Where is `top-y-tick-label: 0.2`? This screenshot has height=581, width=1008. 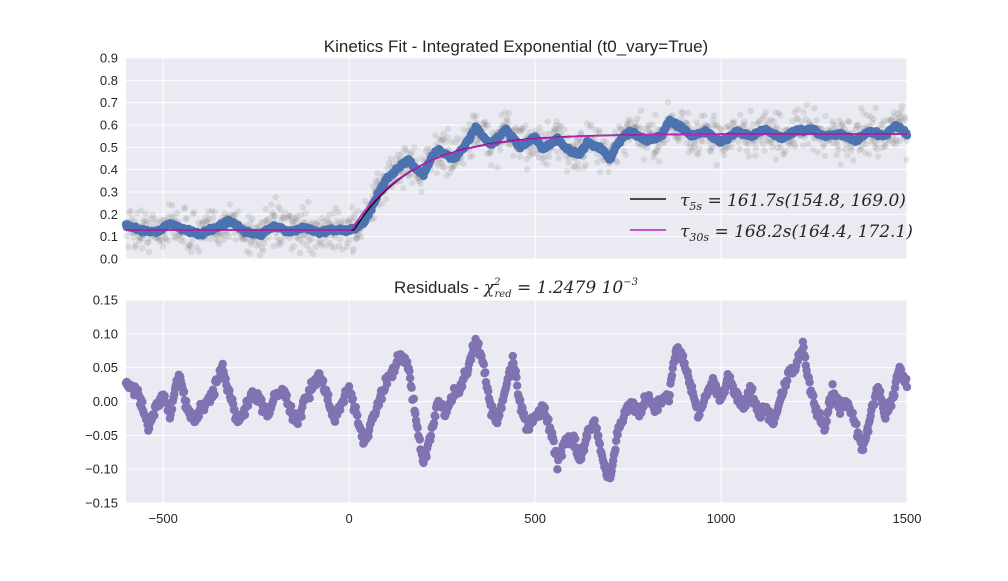 top-y-tick-label: 0.2 is located at coordinates (109, 214).